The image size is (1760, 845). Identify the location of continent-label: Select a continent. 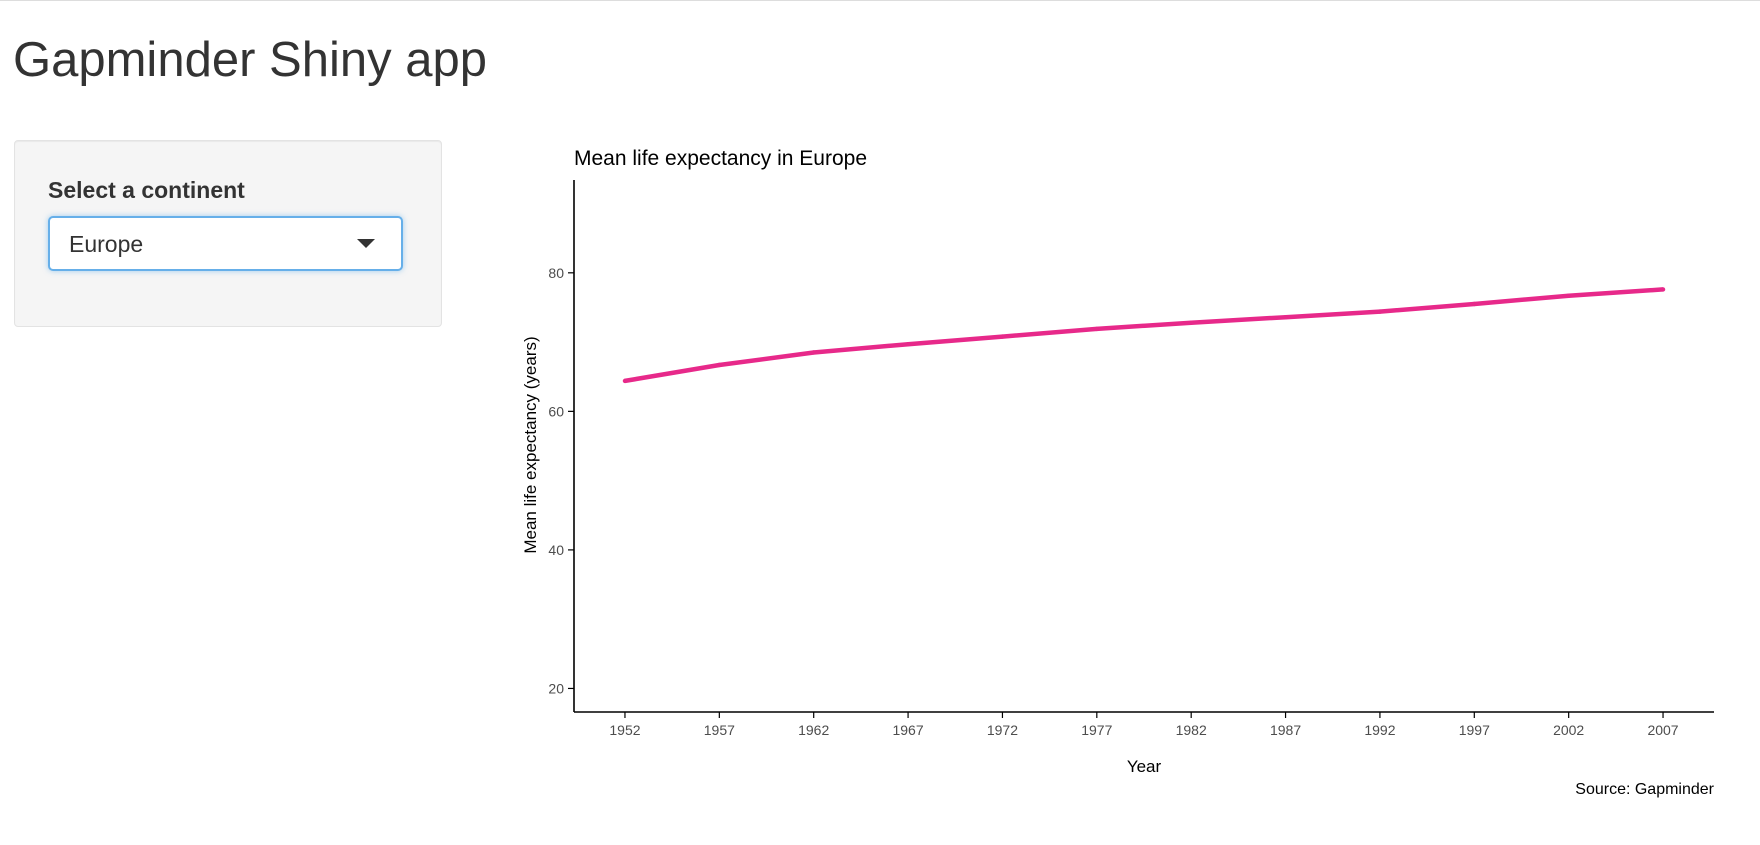
(146, 190).